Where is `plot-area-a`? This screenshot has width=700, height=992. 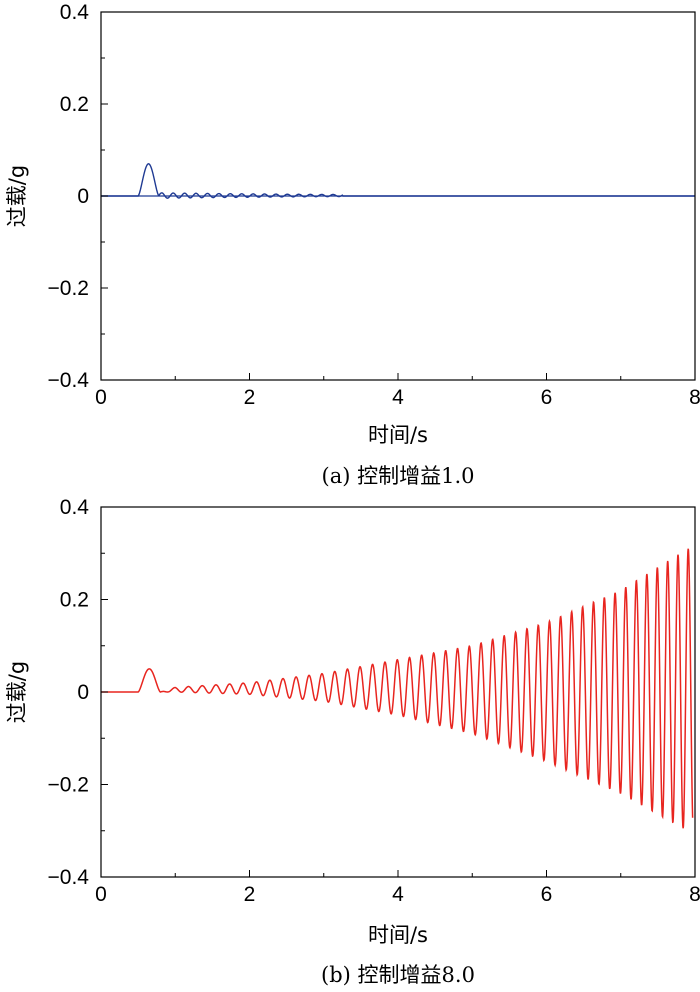 plot-area-a is located at coordinates (398, 181).